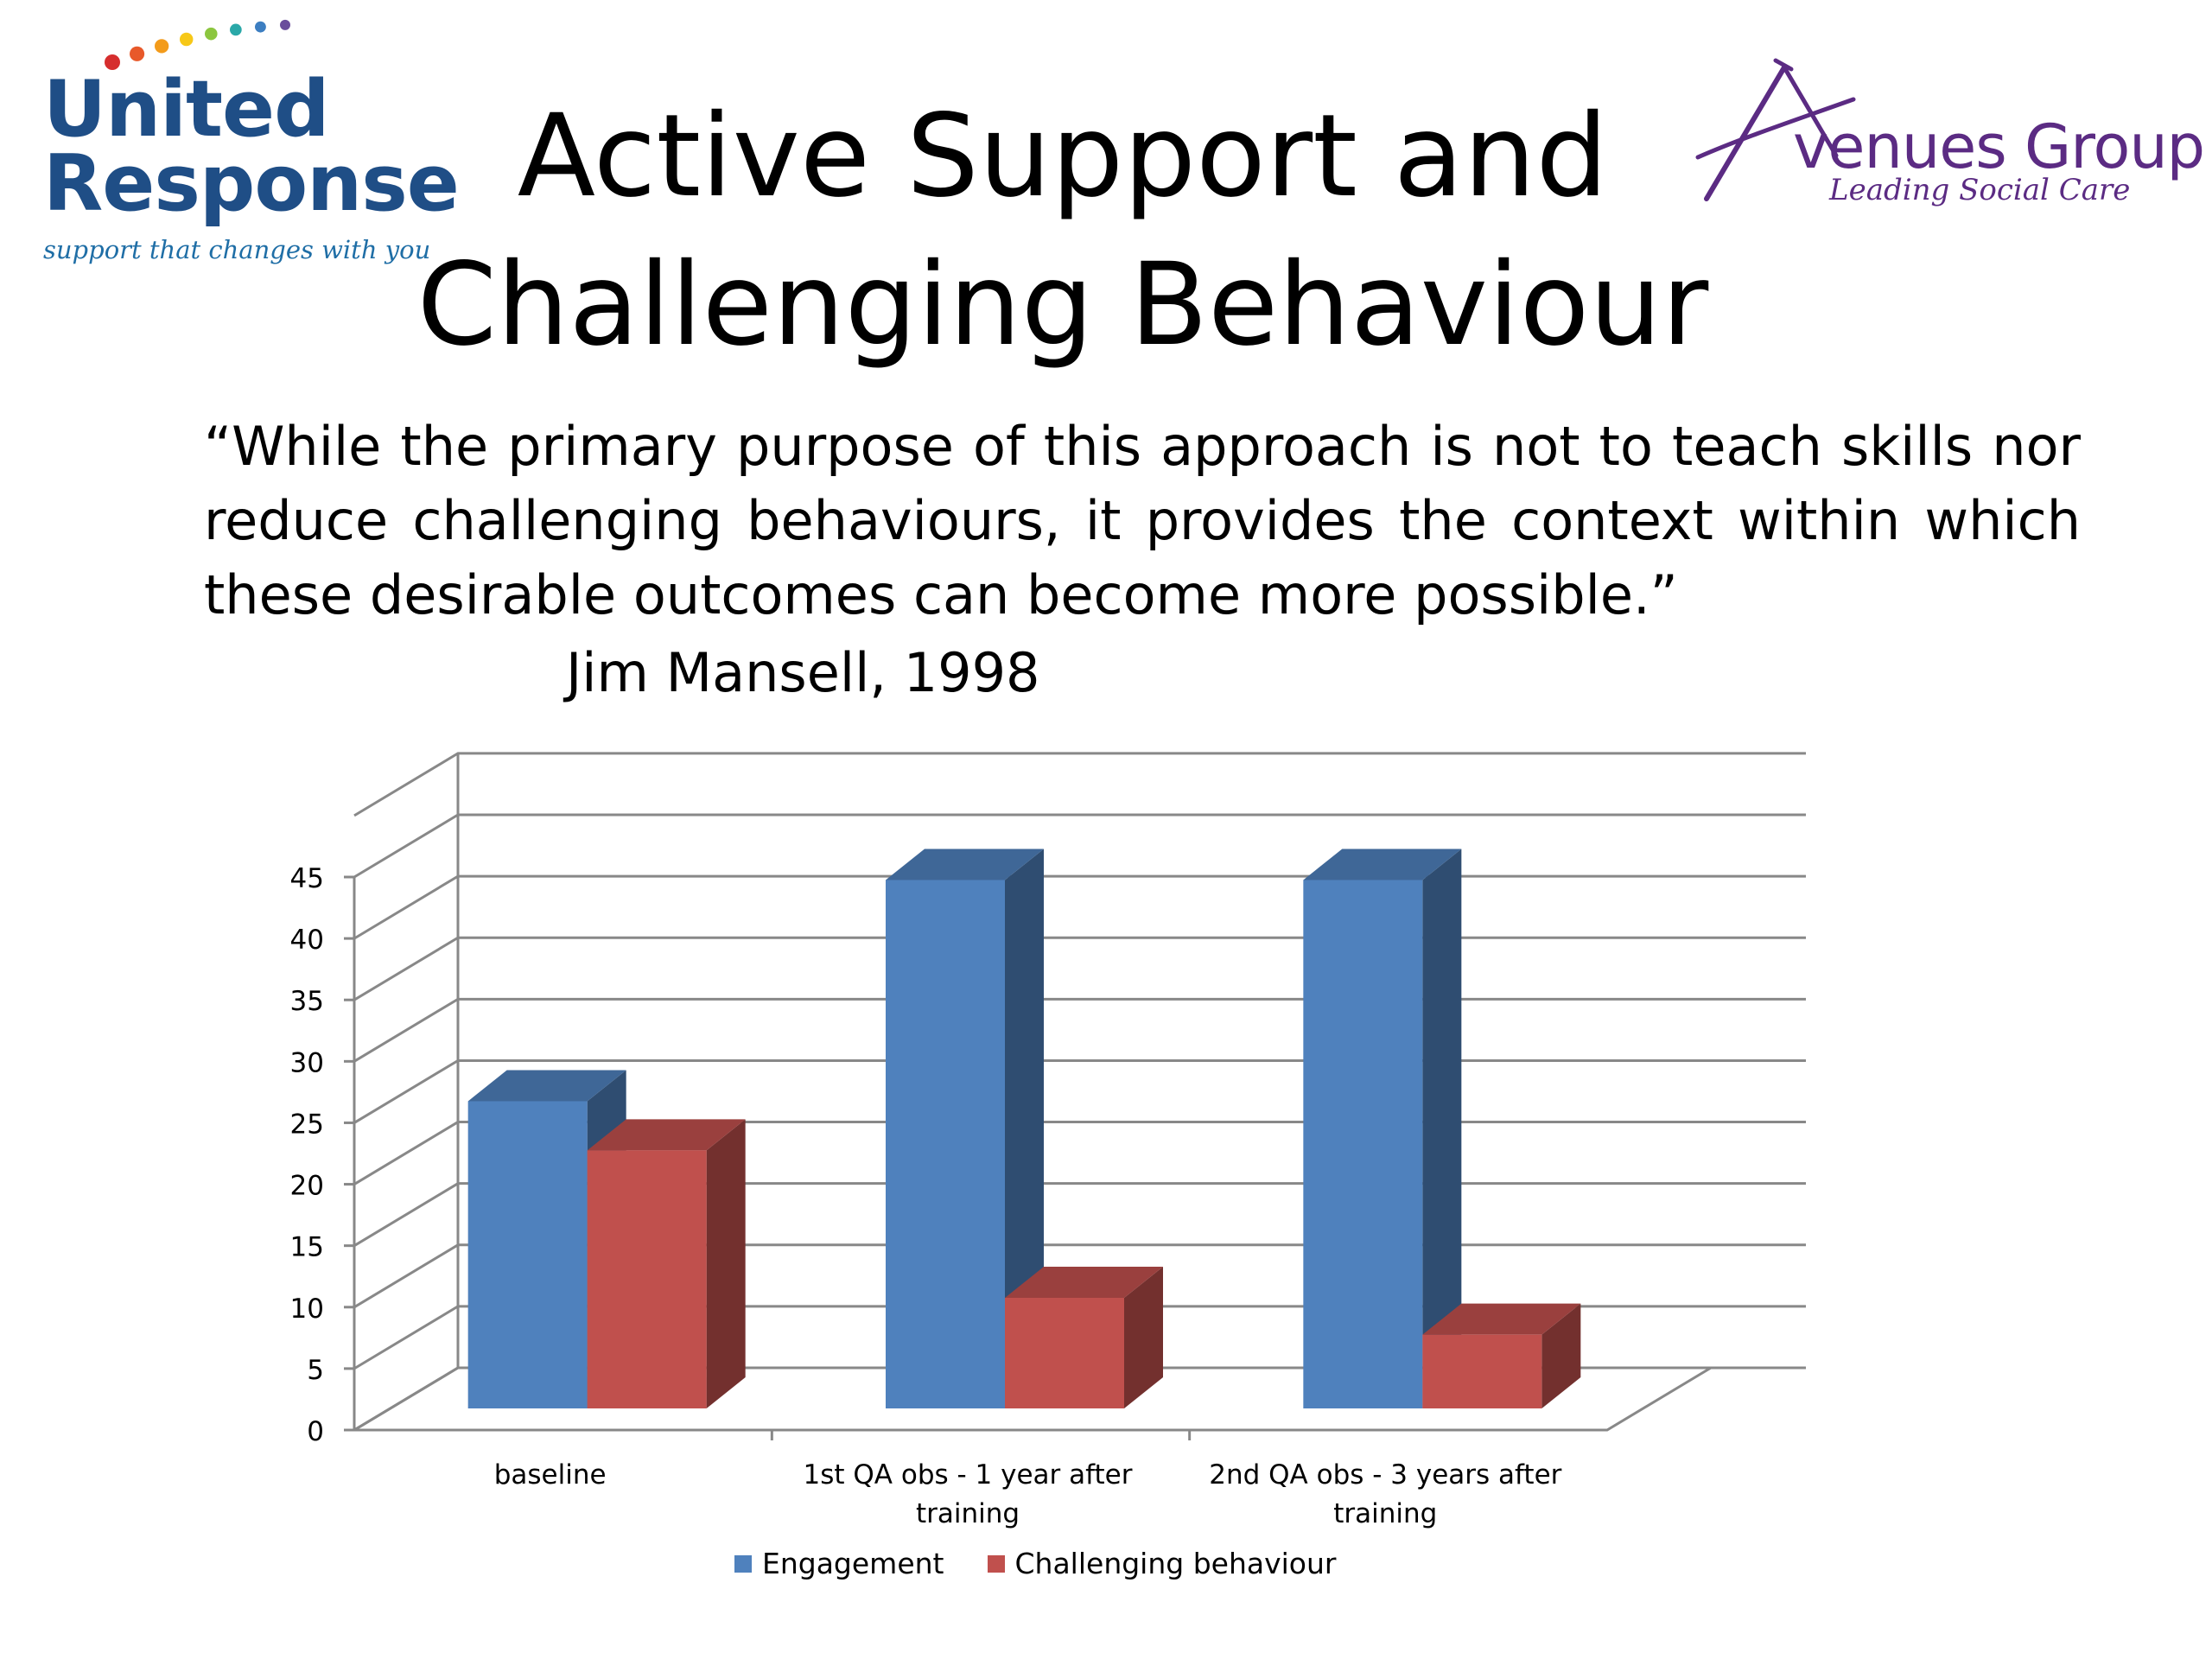  I want to click on y-tick-label: 5, so click(315, 1370).